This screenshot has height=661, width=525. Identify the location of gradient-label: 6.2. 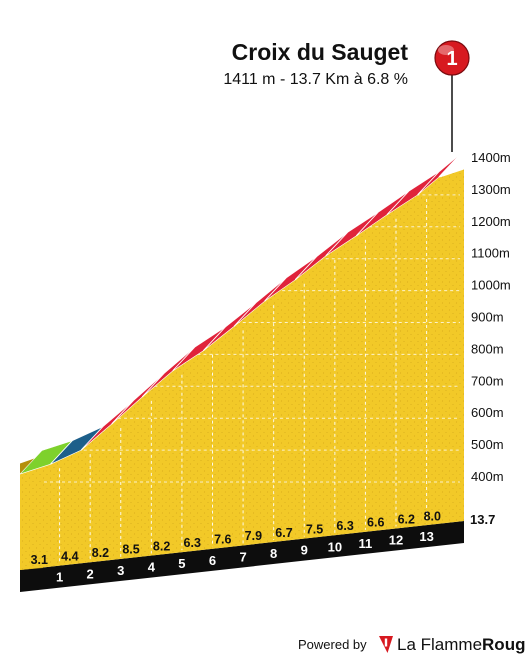
(406, 519).